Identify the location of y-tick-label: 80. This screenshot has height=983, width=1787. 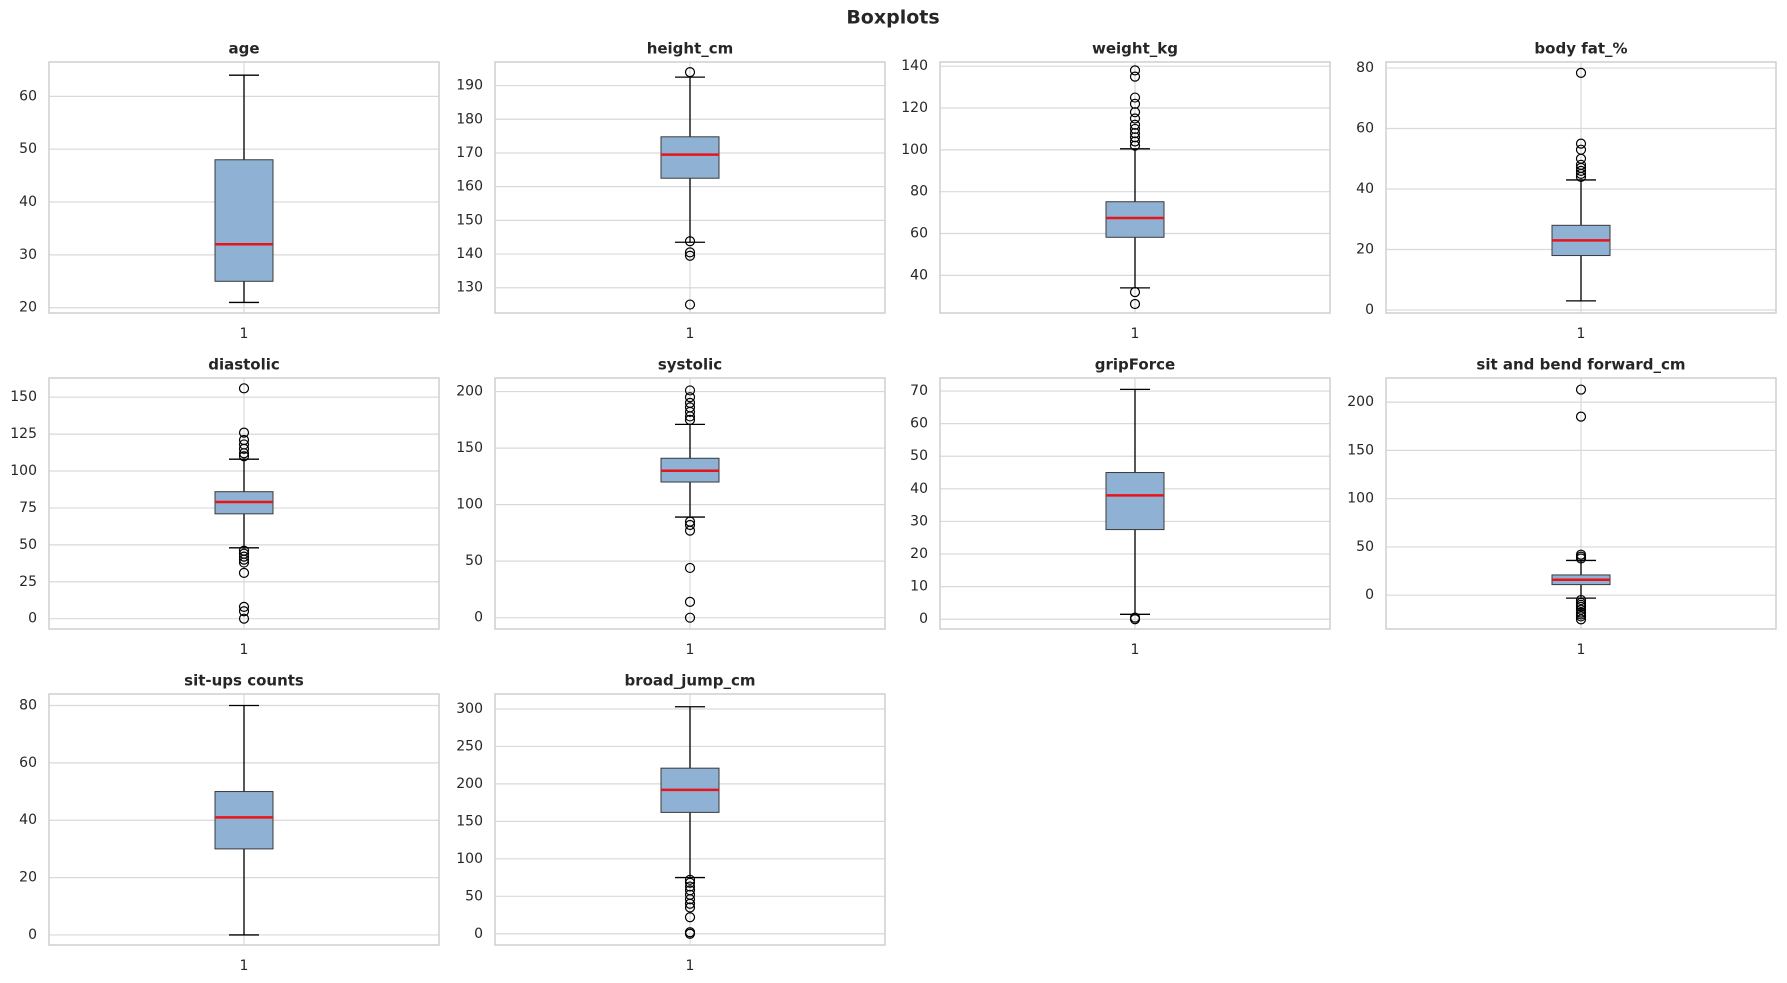
(28, 705).